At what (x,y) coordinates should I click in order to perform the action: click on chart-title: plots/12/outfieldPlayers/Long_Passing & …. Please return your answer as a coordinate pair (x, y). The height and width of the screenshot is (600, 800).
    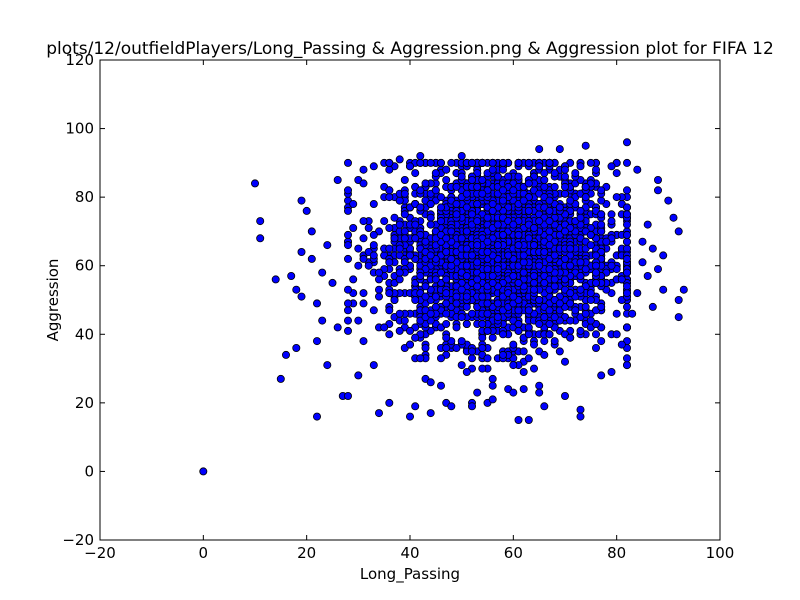
    Looking at the image, I should click on (410, 49).